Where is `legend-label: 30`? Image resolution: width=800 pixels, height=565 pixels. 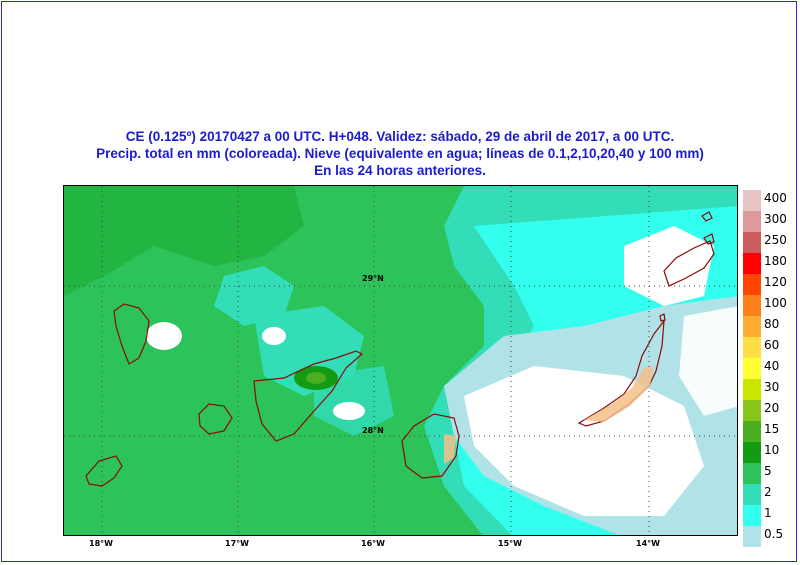 legend-label: 30 is located at coordinates (772, 387).